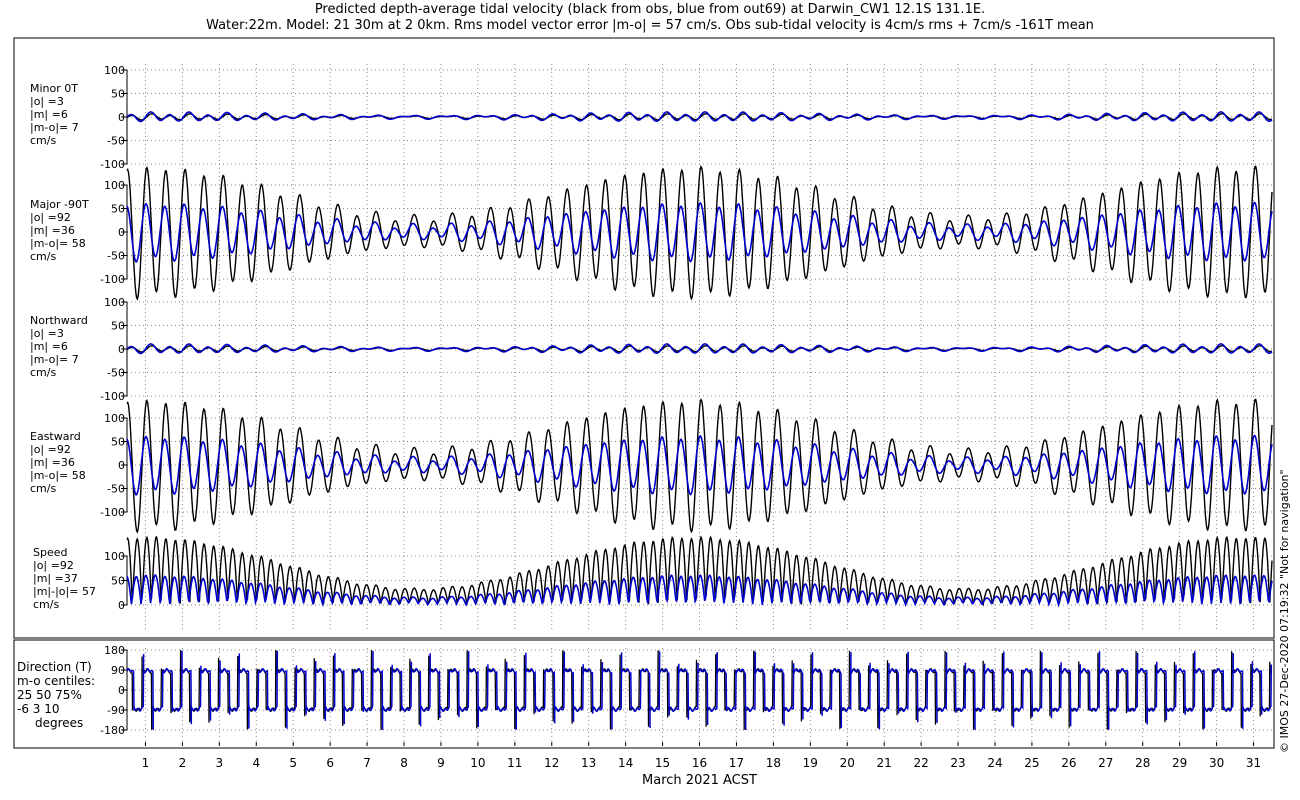 Image resolution: width=1300 pixels, height=800 pixels. I want to click on x-tick-label: 3, so click(220, 763).